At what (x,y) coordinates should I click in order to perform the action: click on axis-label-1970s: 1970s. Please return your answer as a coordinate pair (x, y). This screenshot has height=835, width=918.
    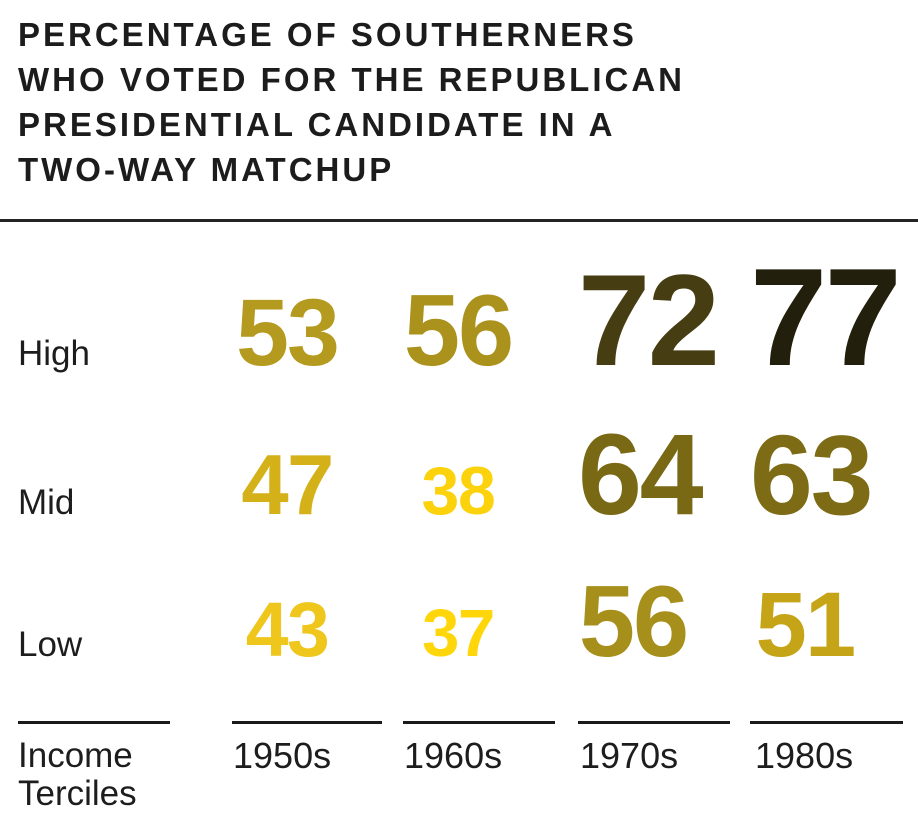
    Looking at the image, I should click on (629, 755).